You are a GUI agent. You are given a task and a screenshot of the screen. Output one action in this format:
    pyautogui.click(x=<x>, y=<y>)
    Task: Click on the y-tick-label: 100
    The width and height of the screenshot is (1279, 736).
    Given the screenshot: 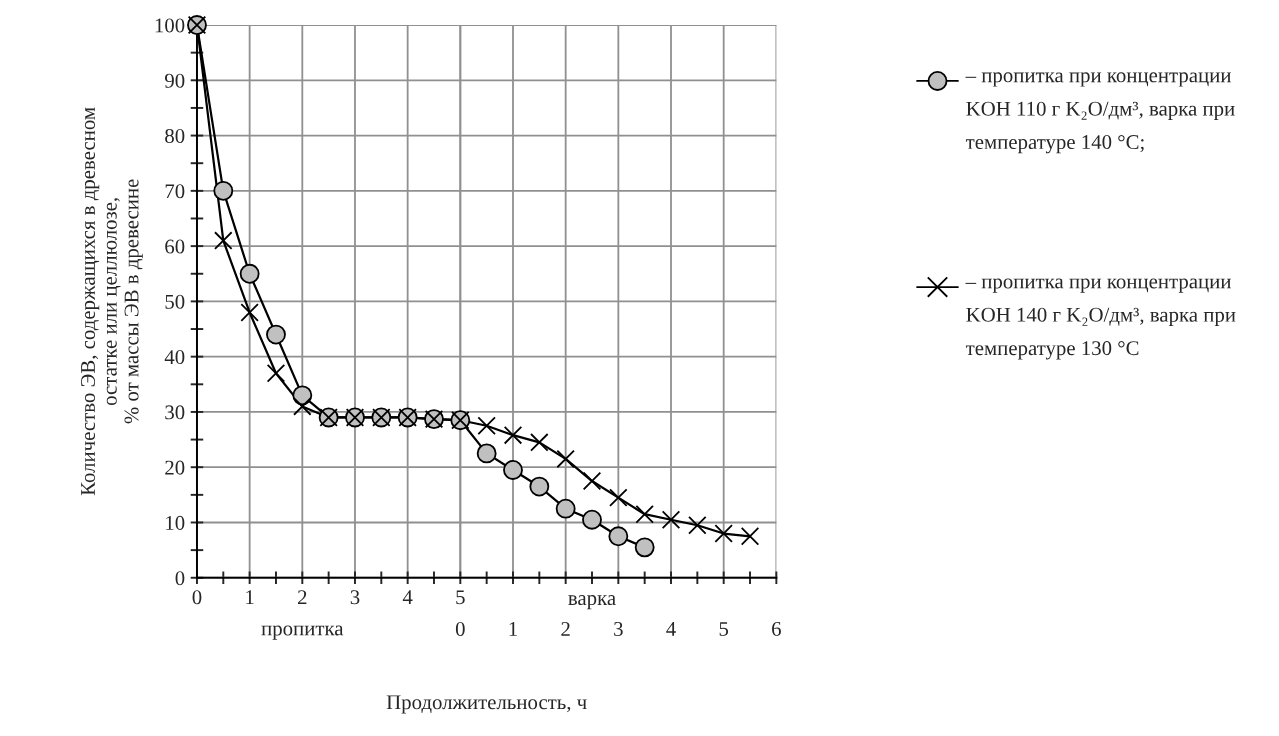 What is the action you would take?
    pyautogui.click(x=170, y=25)
    